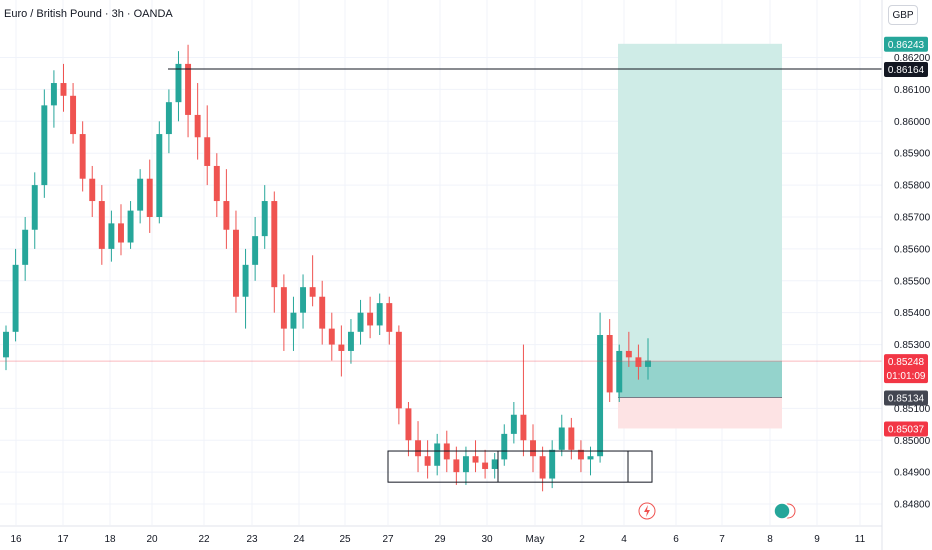 The height and width of the screenshot is (550, 932). What do you see at coordinates (676, 539) in the screenshot?
I see `time-tick-label: 6` at bounding box center [676, 539].